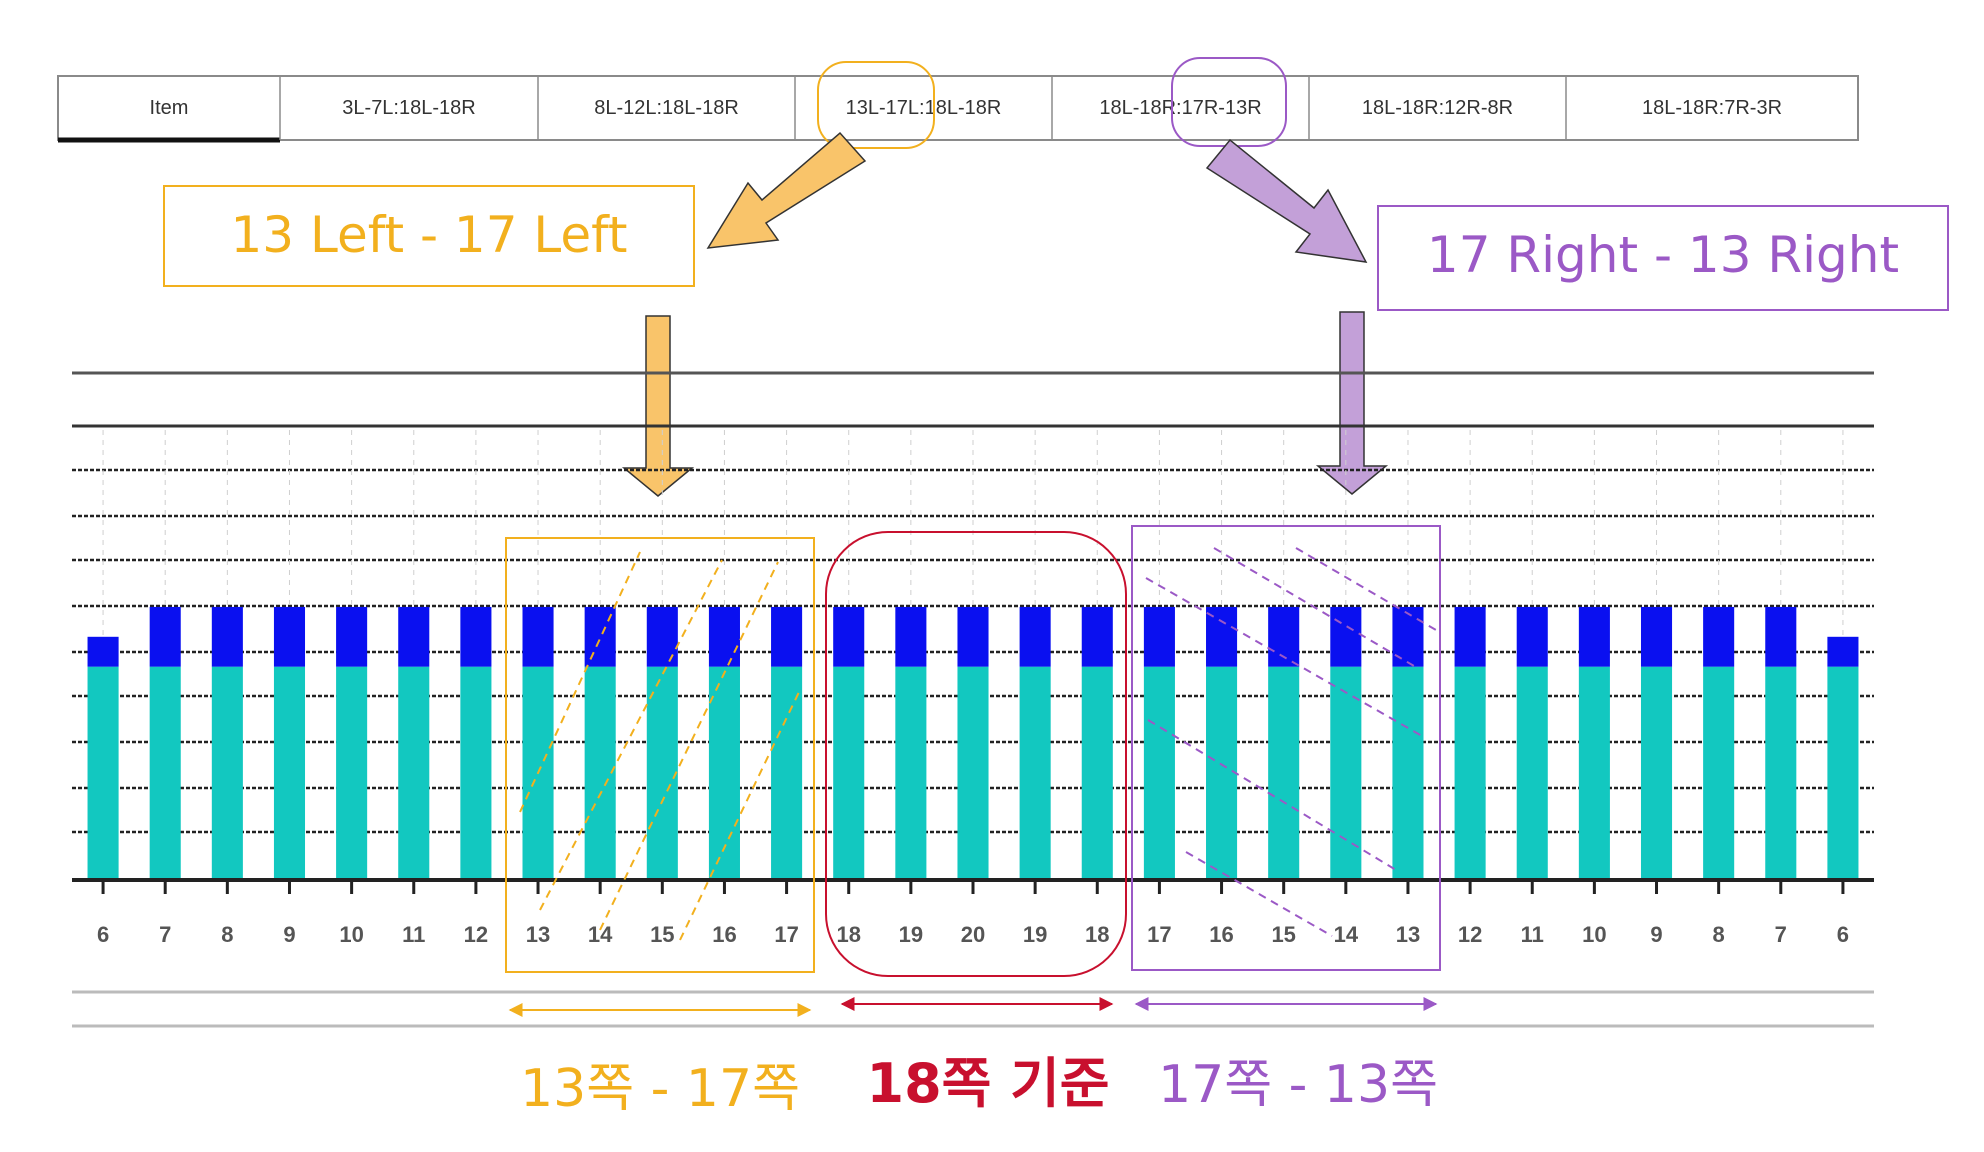 The height and width of the screenshot is (1152, 1984). I want to click on header-highlight-orange, so click(876, 105).